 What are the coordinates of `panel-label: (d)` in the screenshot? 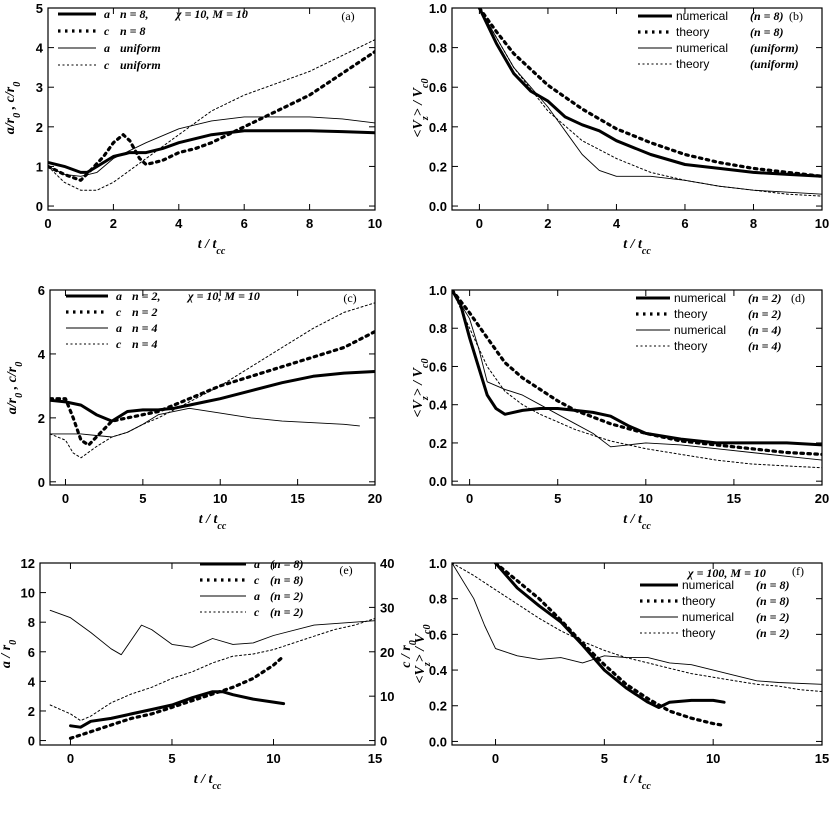 It's located at (798, 298).